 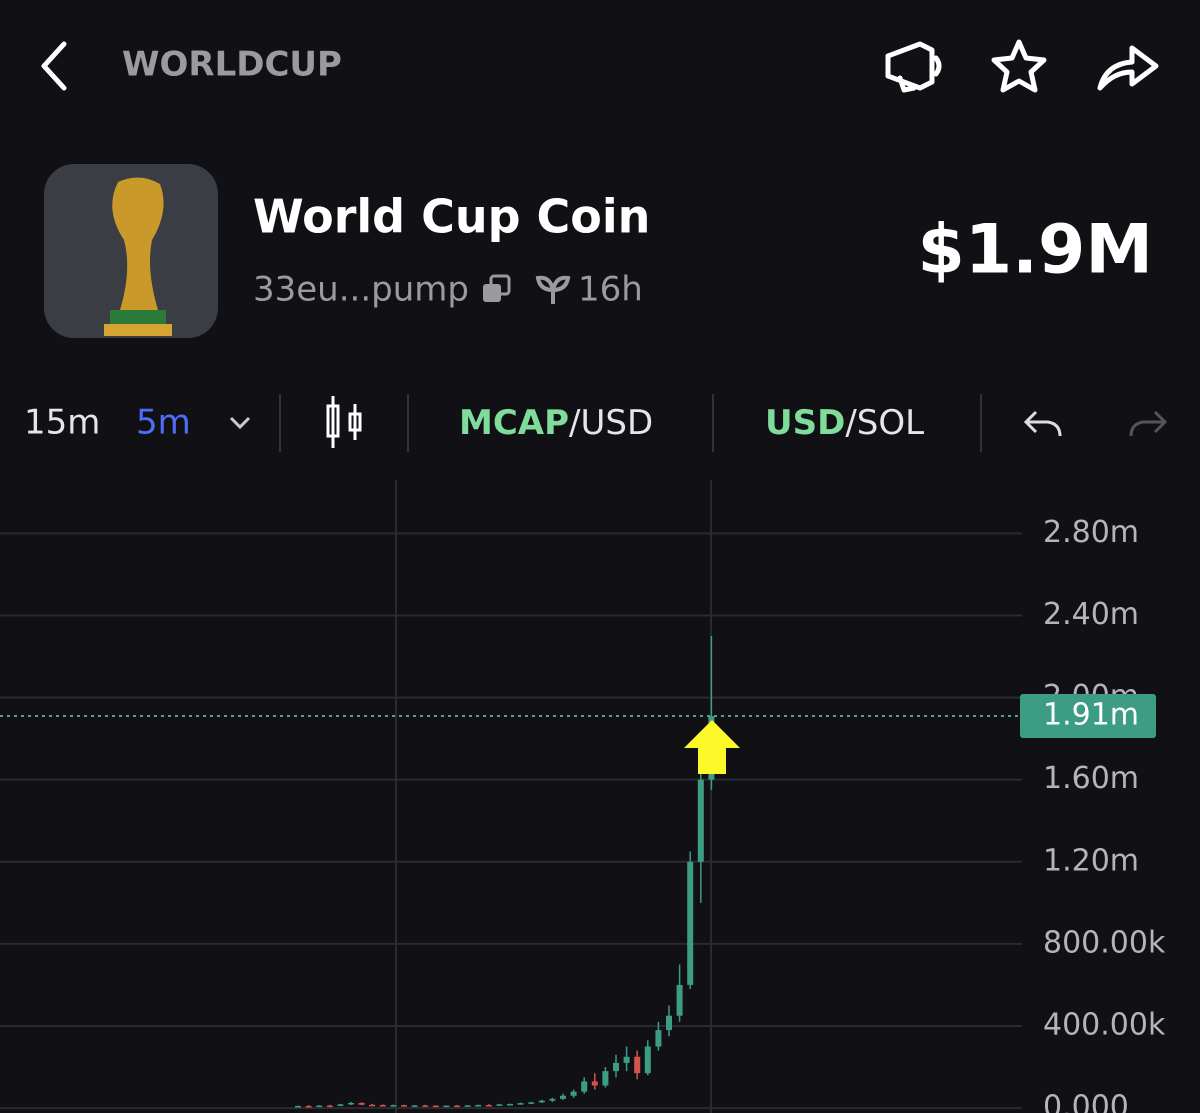 What do you see at coordinates (1042, 423) in the screenshot?
I see `undo-button` at bounding box center [1042, 423].